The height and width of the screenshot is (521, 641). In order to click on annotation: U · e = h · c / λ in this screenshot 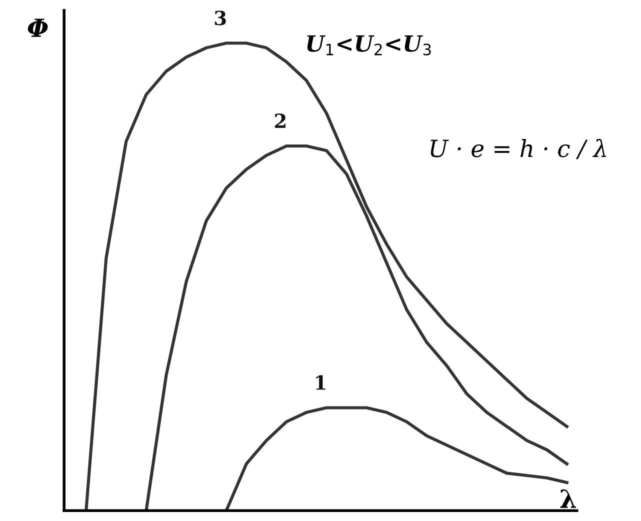, I will do `click(518, 149)`.